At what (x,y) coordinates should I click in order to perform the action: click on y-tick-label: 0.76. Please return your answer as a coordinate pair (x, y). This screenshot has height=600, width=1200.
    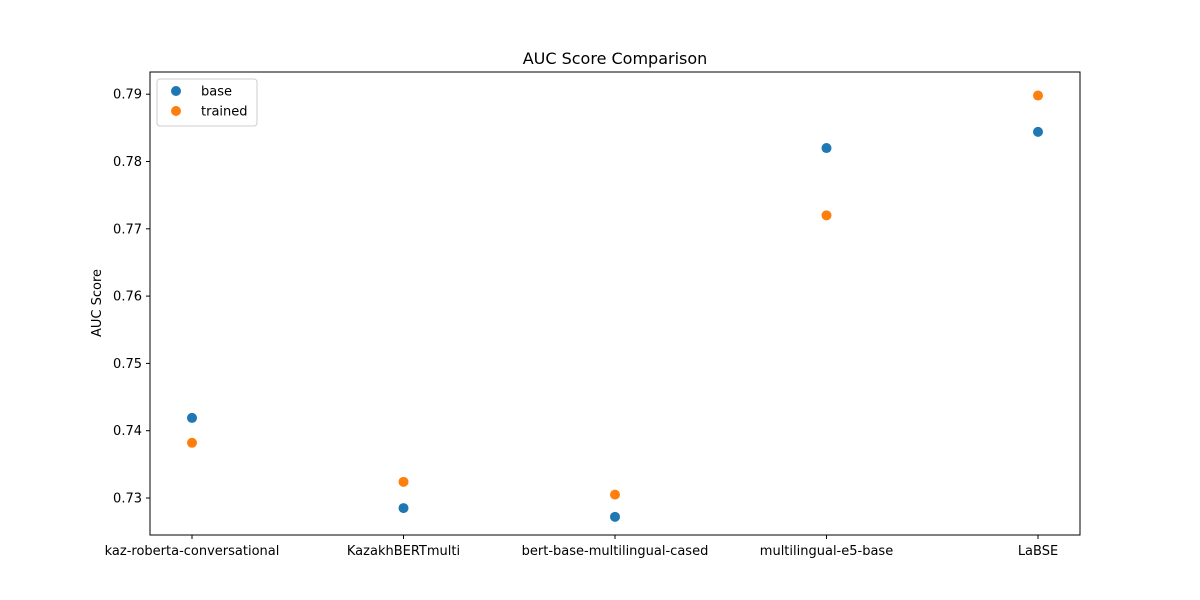
    Looking at the image, I should click on (127, 297).